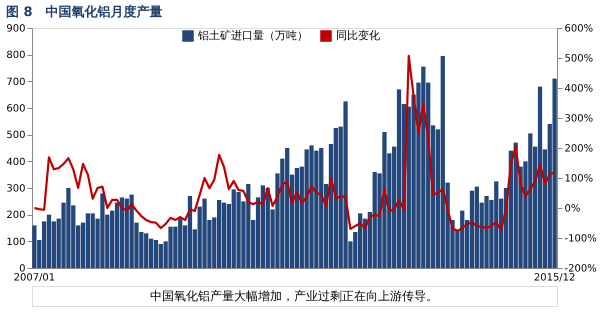 This screenshot has height=329, width=614. Describe the element at coordinates (579, 29) in the screenshot. I see `y2-tick-label: 600%` at that location.